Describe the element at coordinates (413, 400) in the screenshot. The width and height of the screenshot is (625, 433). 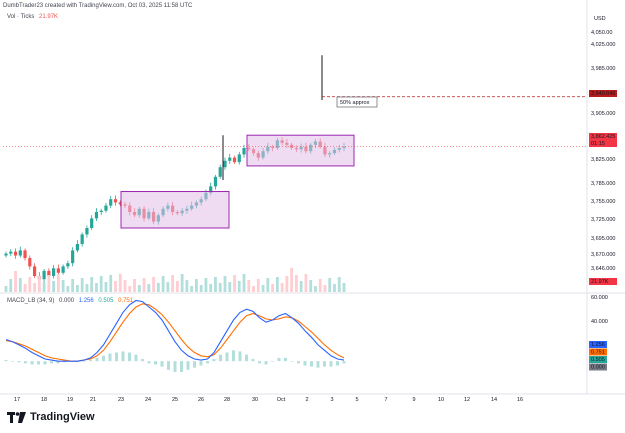
I see `time-label: 9` at that location.